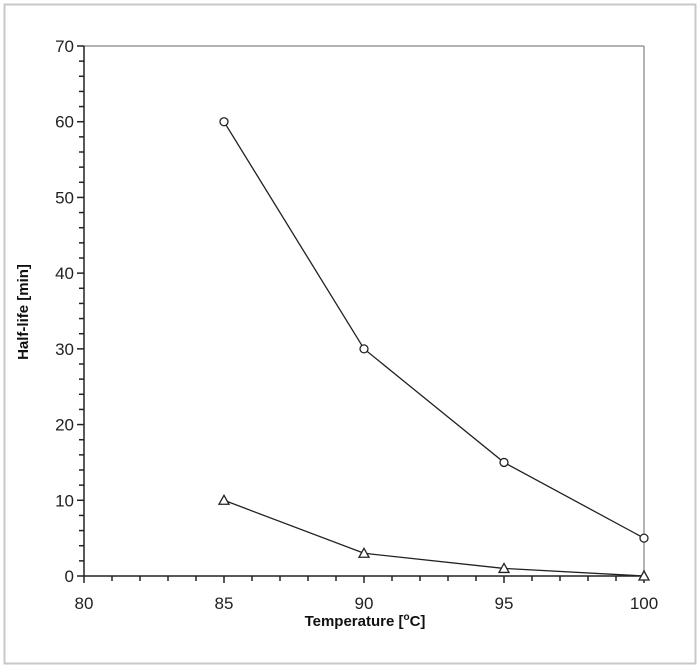  Describe the element at coordinates (64, 273) in the screenshot. I see `y-tick-label: 40` at that location.